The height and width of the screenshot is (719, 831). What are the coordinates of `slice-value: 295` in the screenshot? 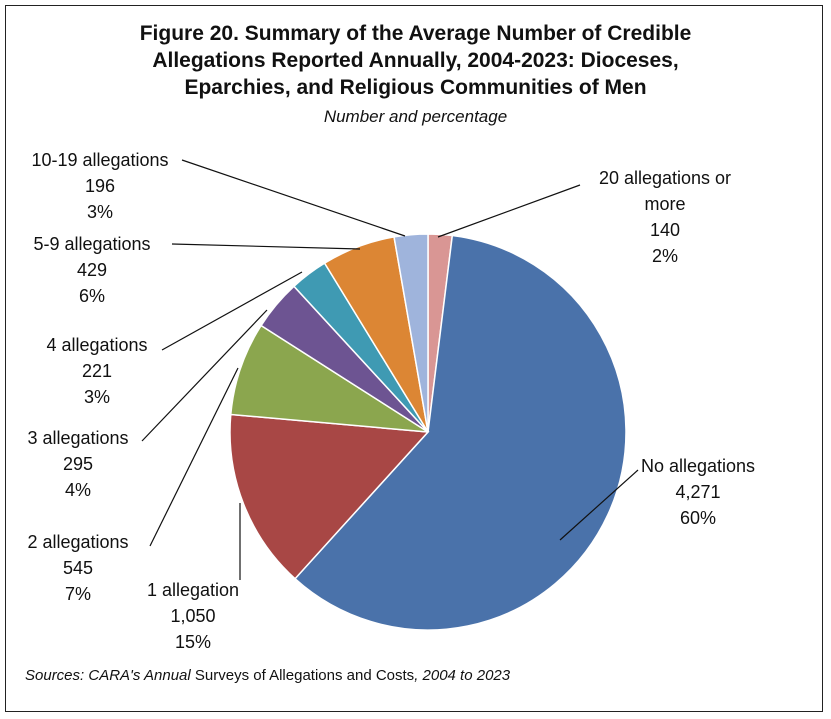 It's located at (78, 464).